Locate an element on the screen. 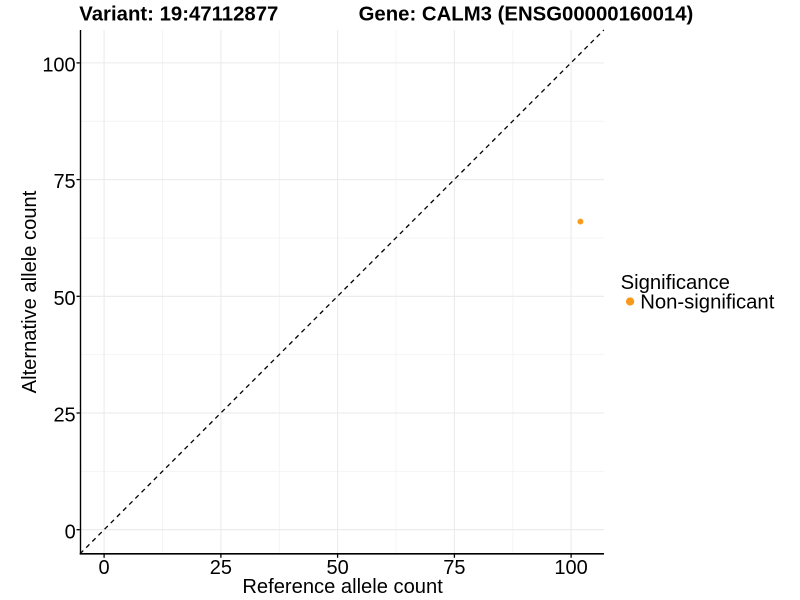  svg-text: Alternative allele count is located at coordinates (30, 291).